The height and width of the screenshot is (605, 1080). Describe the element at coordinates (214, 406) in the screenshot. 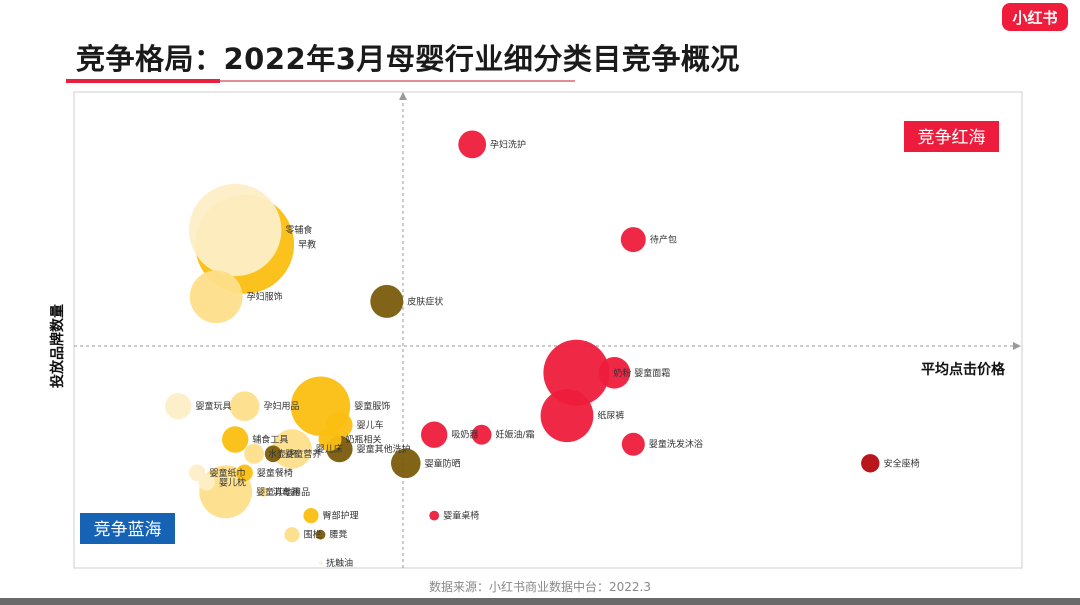

I see `bubble-label-16: 婴童玩具` at that location.